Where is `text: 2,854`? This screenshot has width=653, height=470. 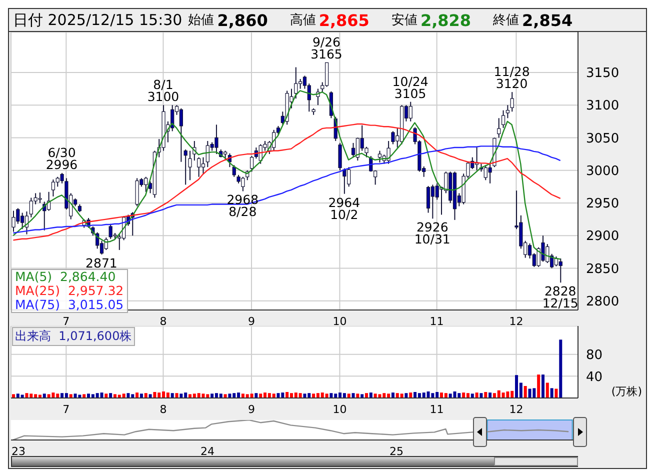 text: 2,854 is located at coordinates (547, 20).